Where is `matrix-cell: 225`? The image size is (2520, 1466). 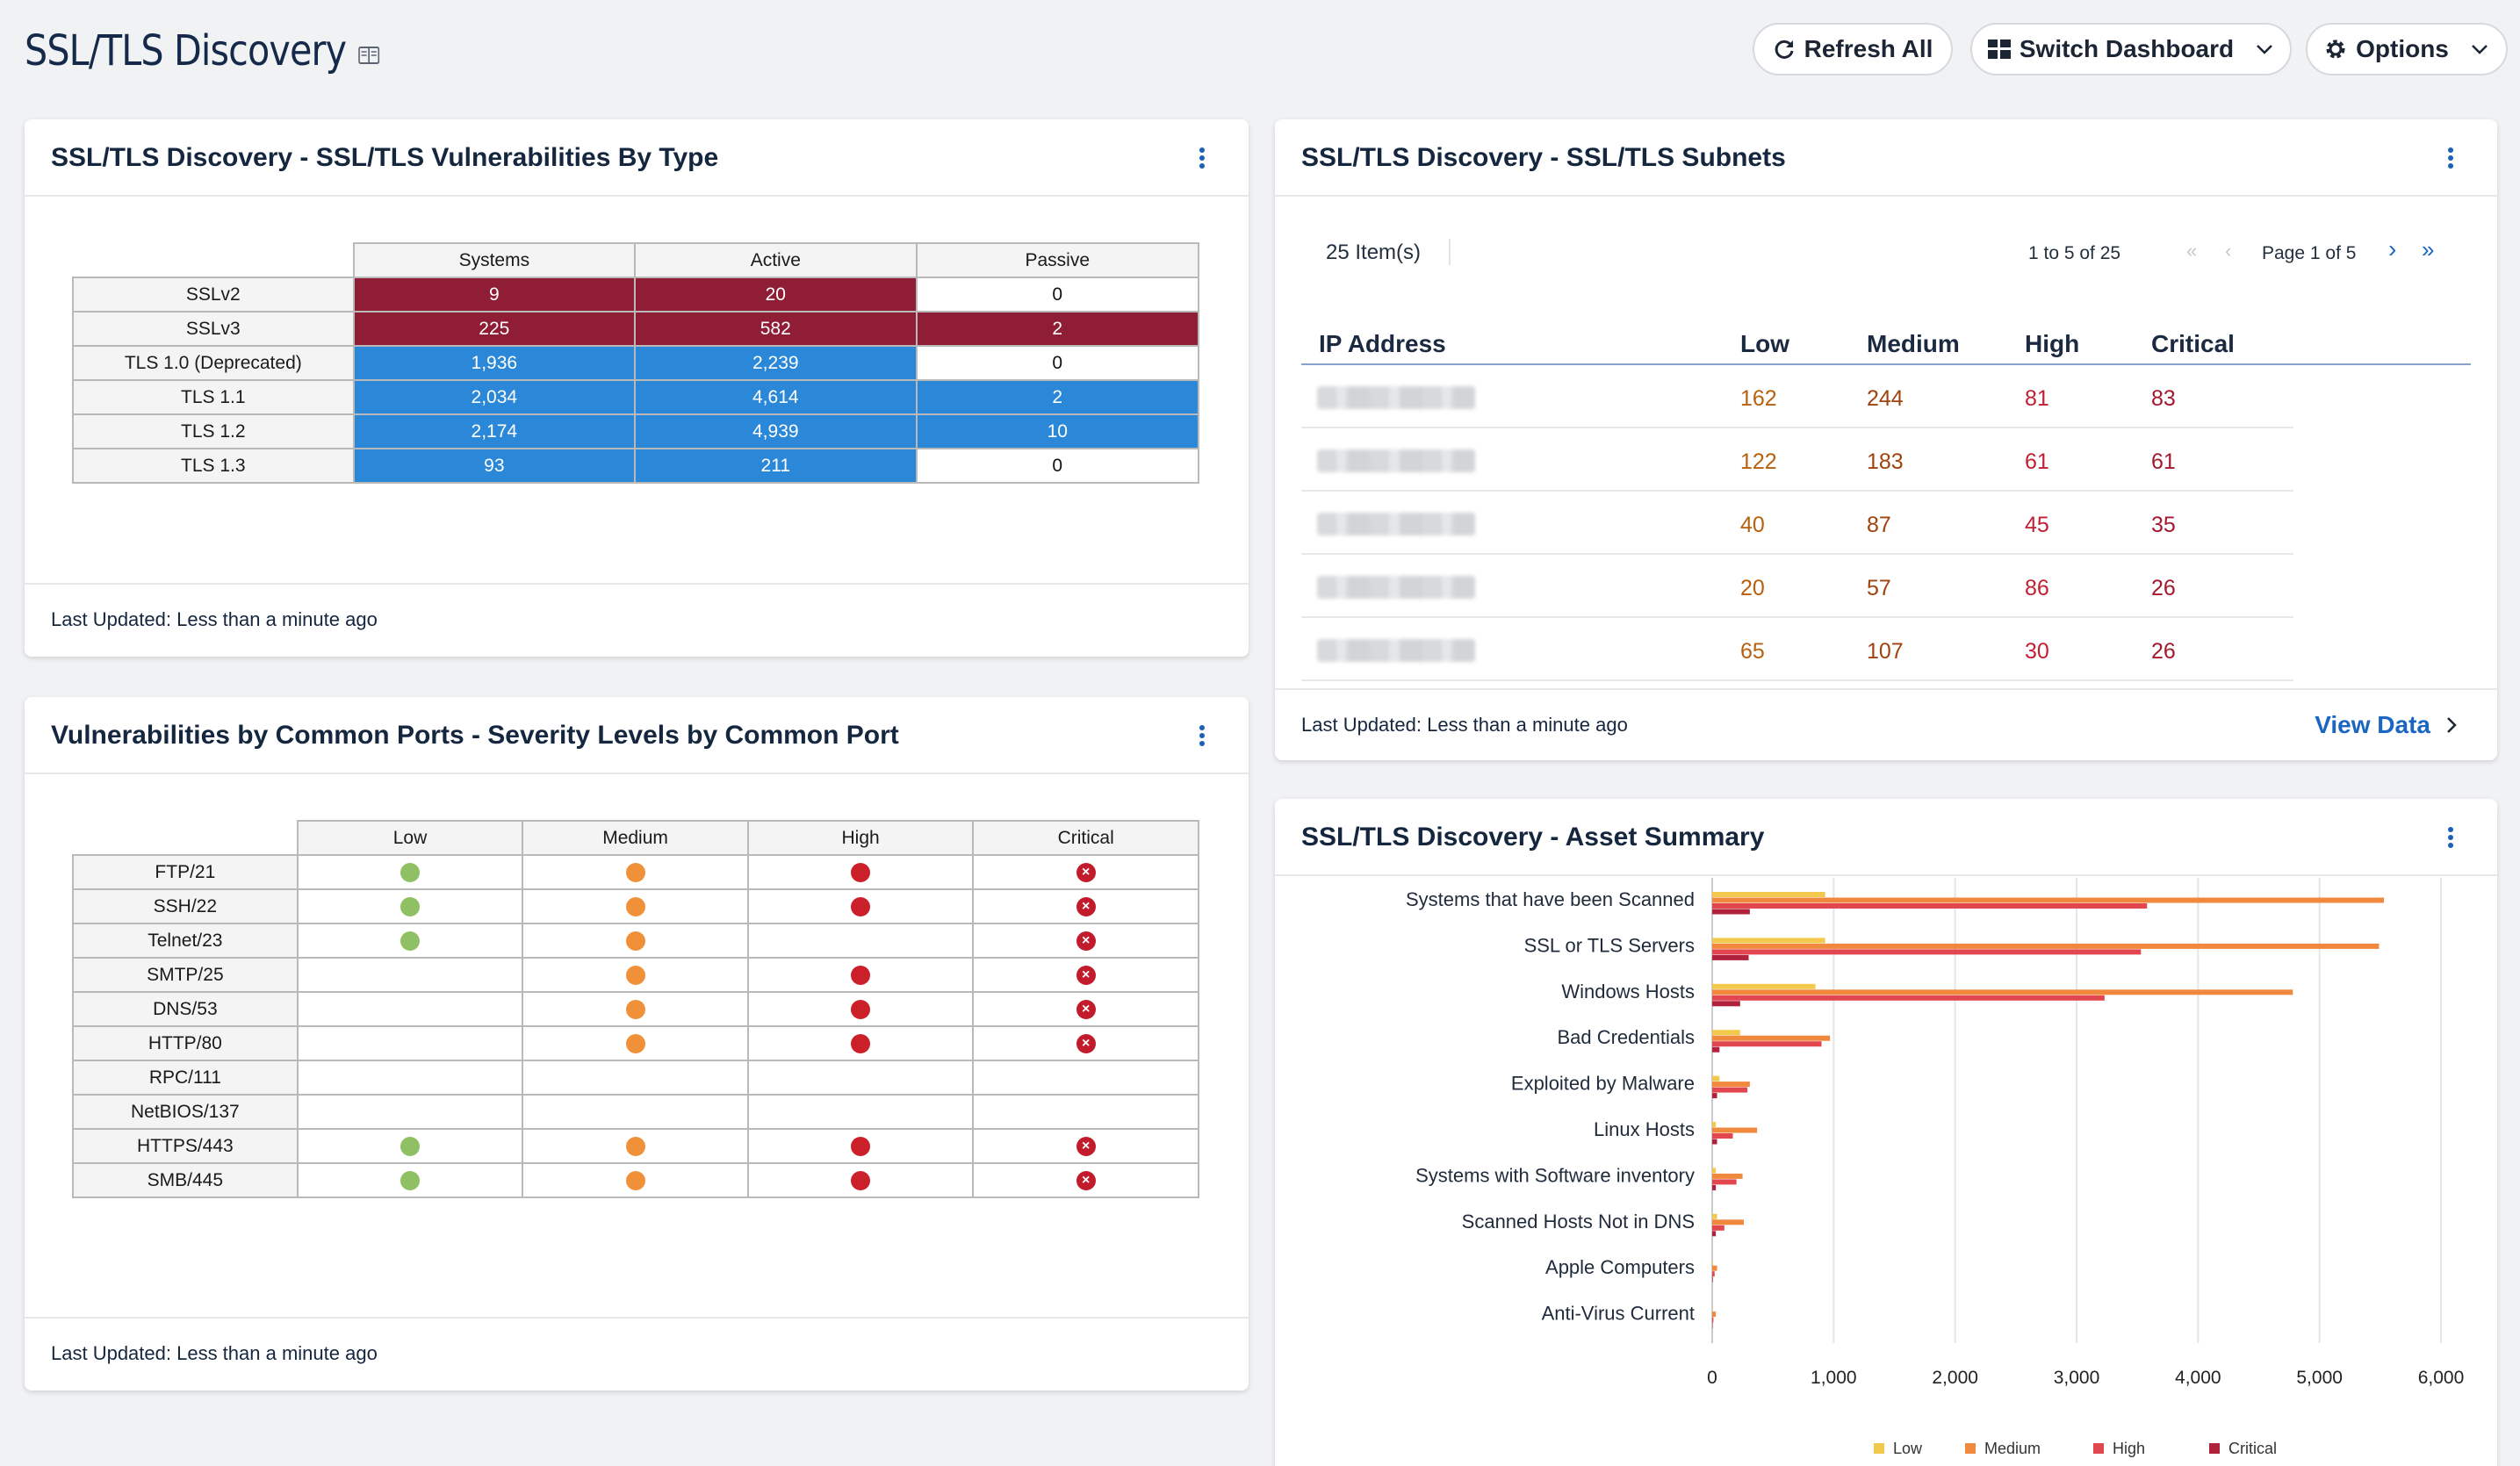 matrix-cell: 225 is located at coordinates (494, 329).